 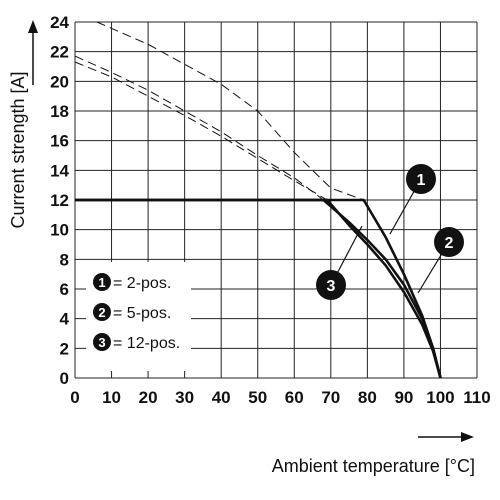 What do you see at coordinates (59, 170) in the screenshot?
I see `y-tick-label: 14` at bounding box center [59, 170].